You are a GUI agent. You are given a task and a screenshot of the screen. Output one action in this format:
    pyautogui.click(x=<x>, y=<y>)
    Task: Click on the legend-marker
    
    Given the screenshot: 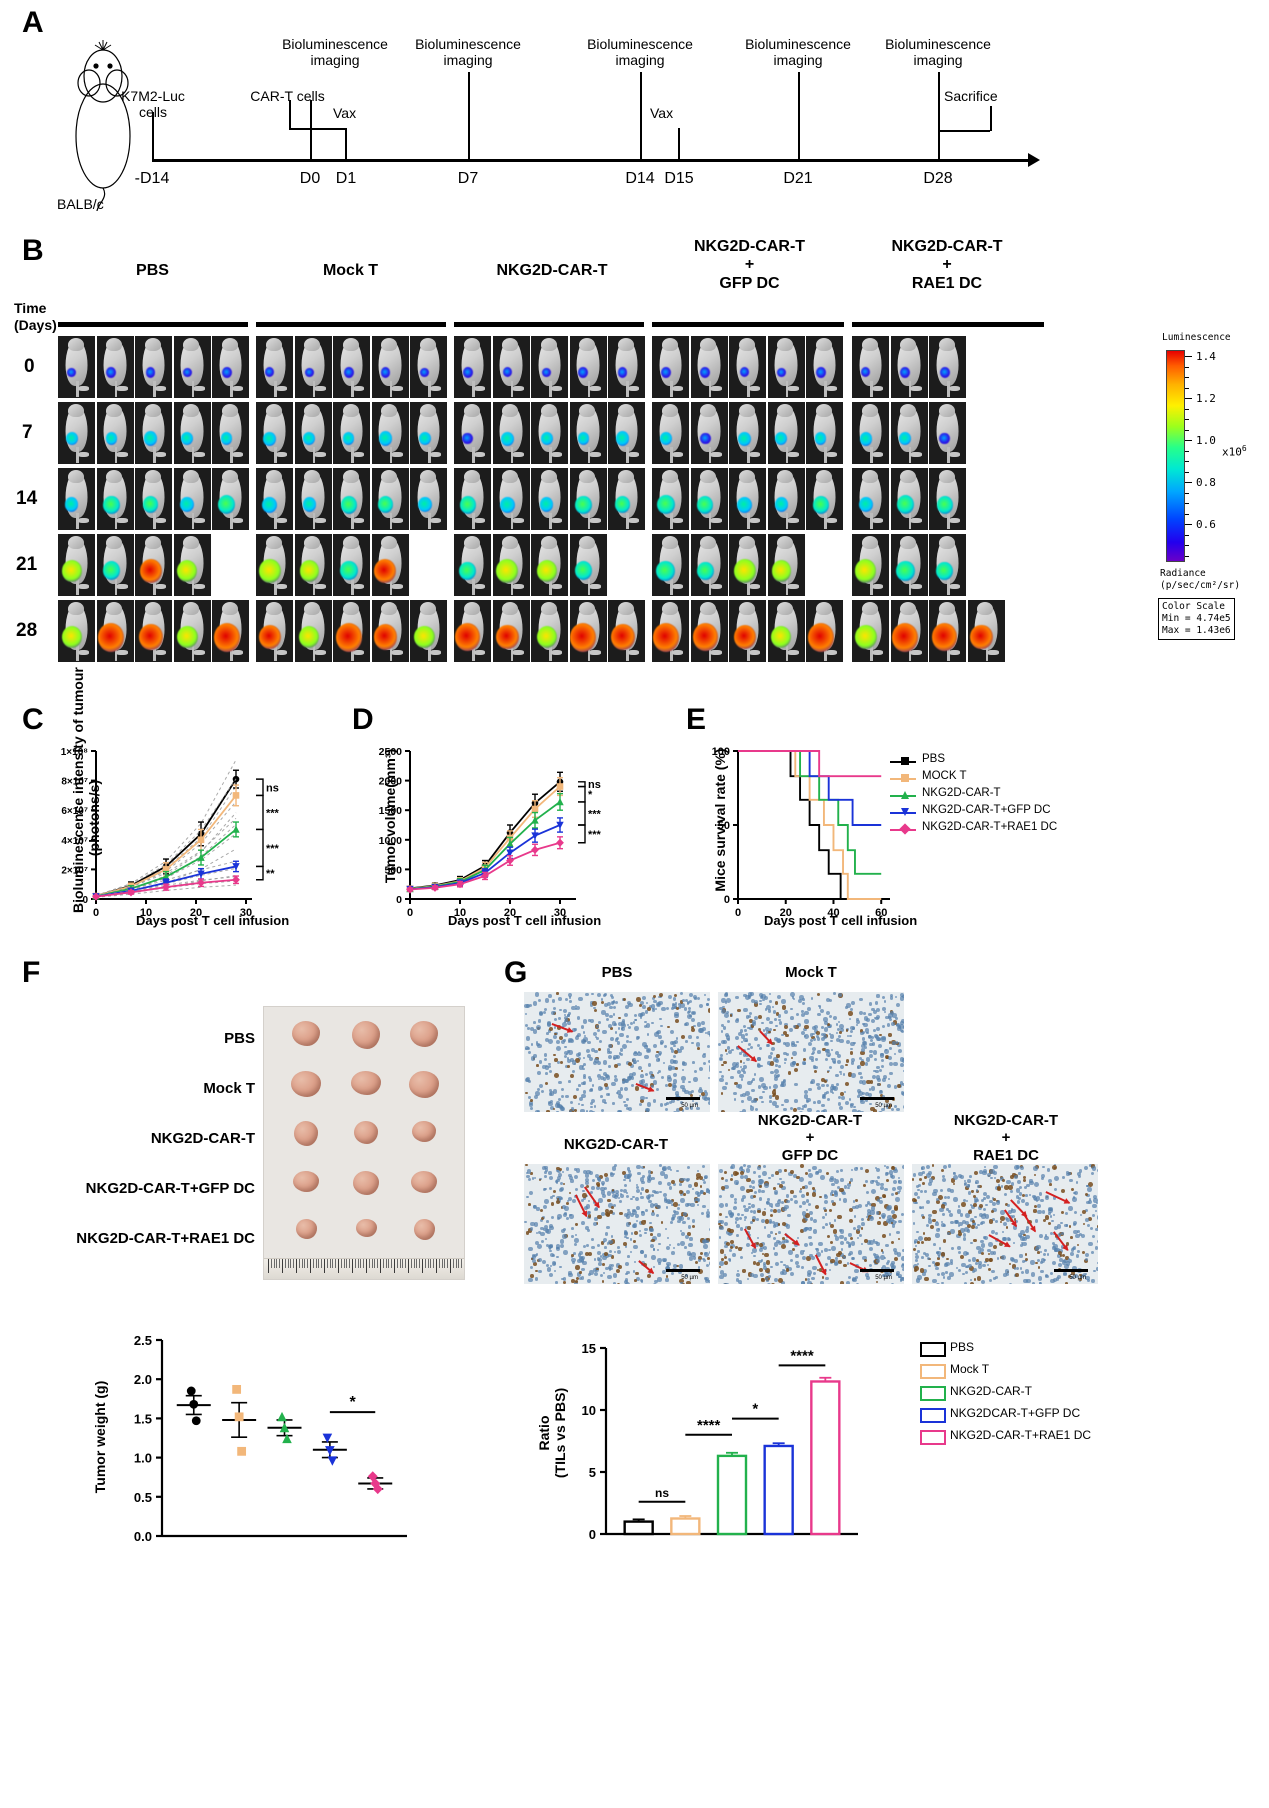 What is the action you would take?
    pyautogui.click(x=905, y=812)
    